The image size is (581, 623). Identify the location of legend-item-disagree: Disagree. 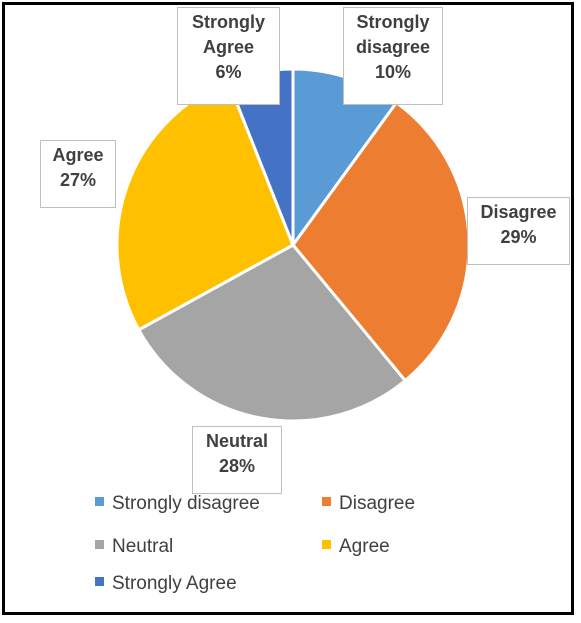
(368, 504).